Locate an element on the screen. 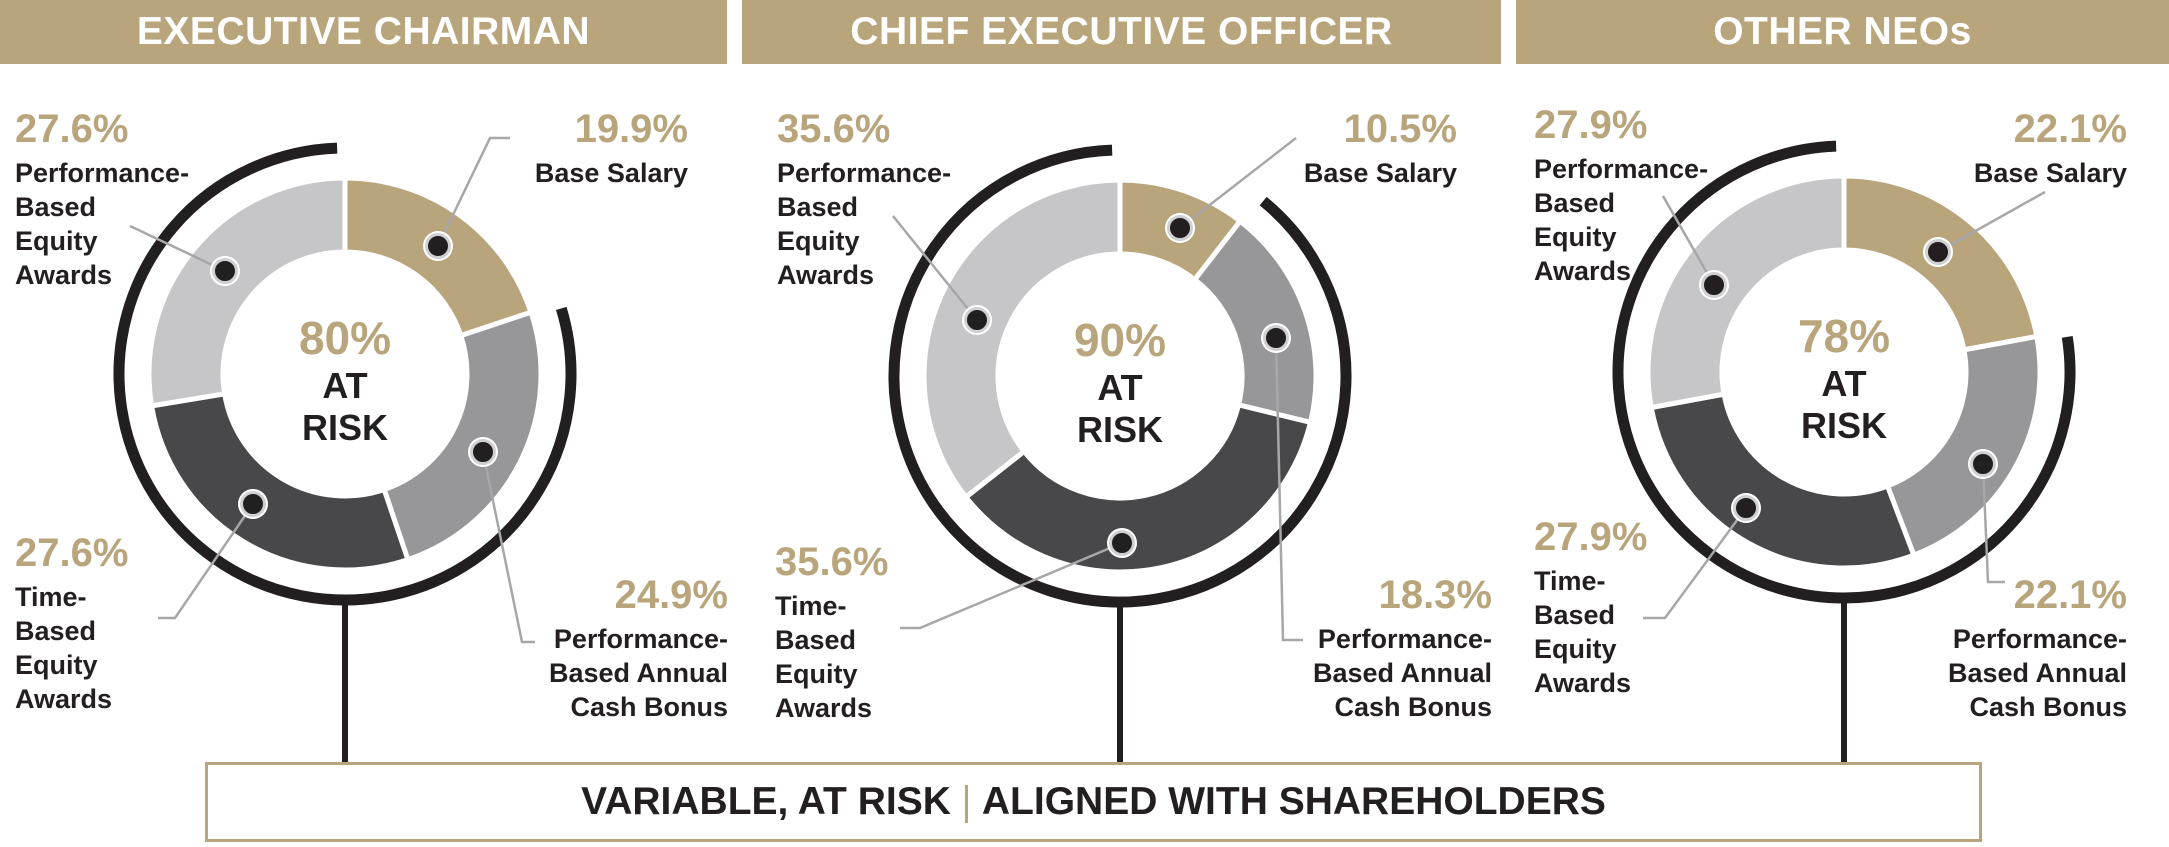 Image resolution: width=2169 pixels, height=847 pixels. footer-left-text: VARIABLE, AT RISK is located at coordinates (766, 801).